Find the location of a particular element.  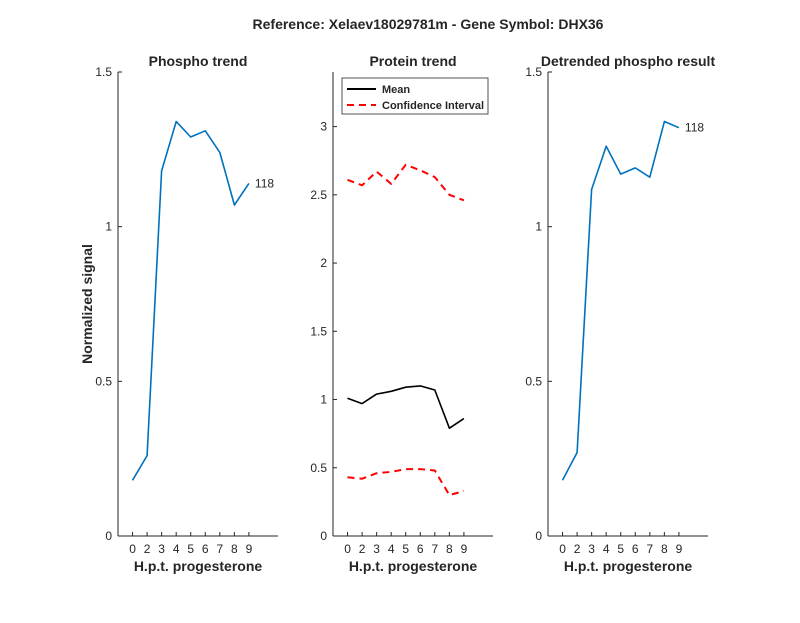

y-tick-label: 3 is located at coordinates (323, 127).